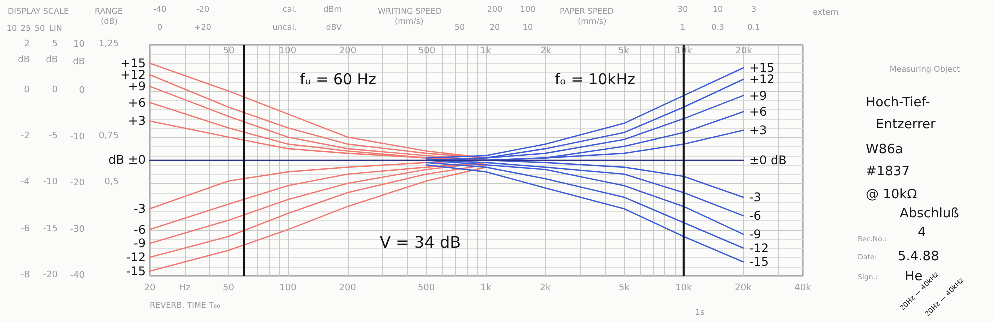 Image resolution: width=993 pixels, height=322 pixels. What do you see at coordinates (624, 51) in the screenshot?
I see `annotation: 5k` at bounding box center [624, 51].